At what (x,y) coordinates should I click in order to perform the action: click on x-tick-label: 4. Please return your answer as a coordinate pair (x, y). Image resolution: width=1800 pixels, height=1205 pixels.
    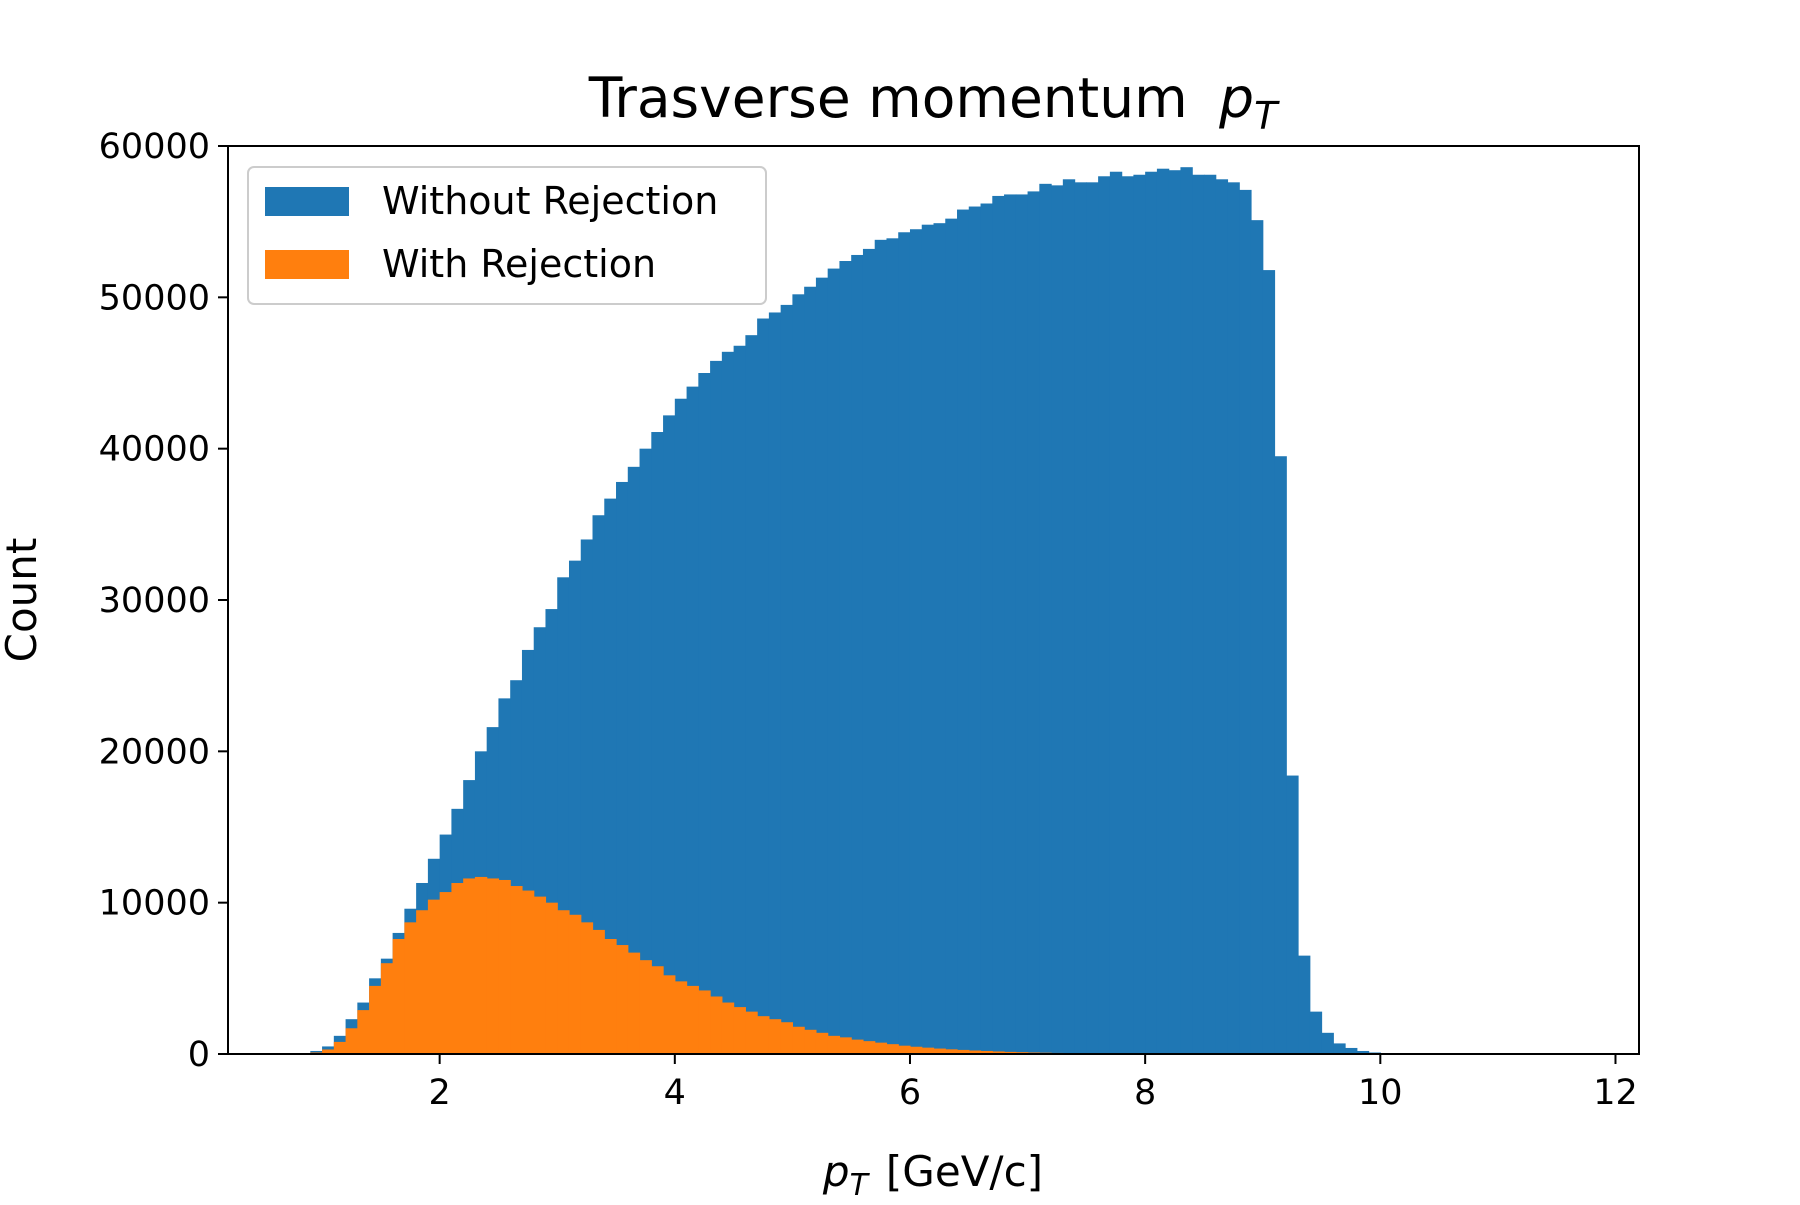
    Looking at the image, I should click on (675, 1093).